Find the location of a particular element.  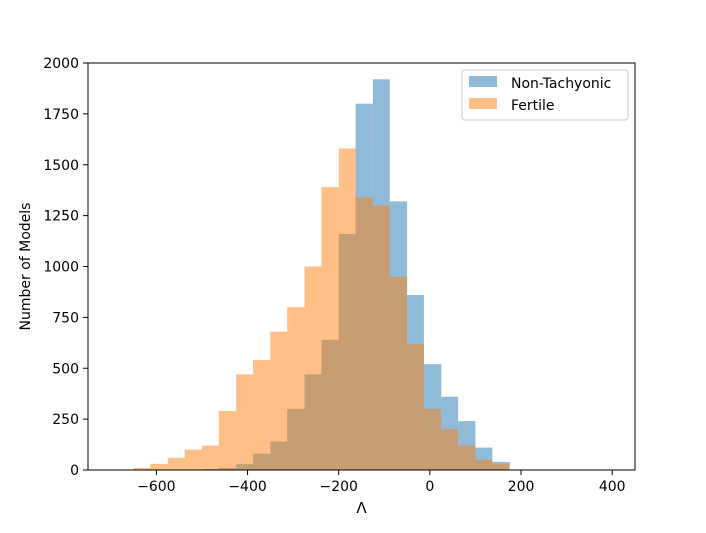

legend-label-non-tachyonic: Non-Tachyonic is located at coordinates (561, 84).